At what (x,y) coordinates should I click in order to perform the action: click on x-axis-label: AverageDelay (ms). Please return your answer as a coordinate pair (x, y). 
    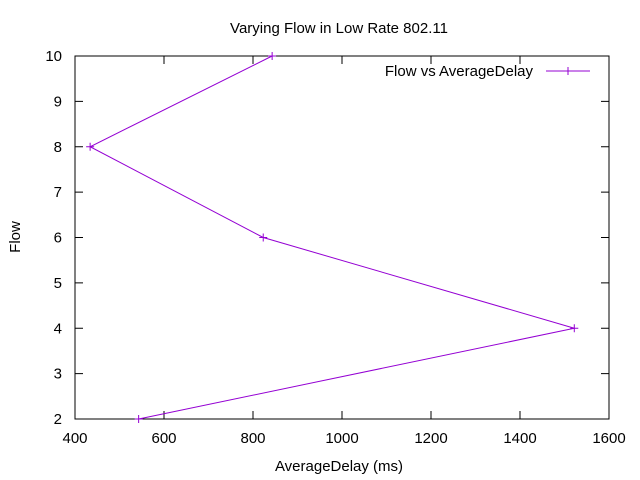
    Looking at the image, I should click on (339, 466).